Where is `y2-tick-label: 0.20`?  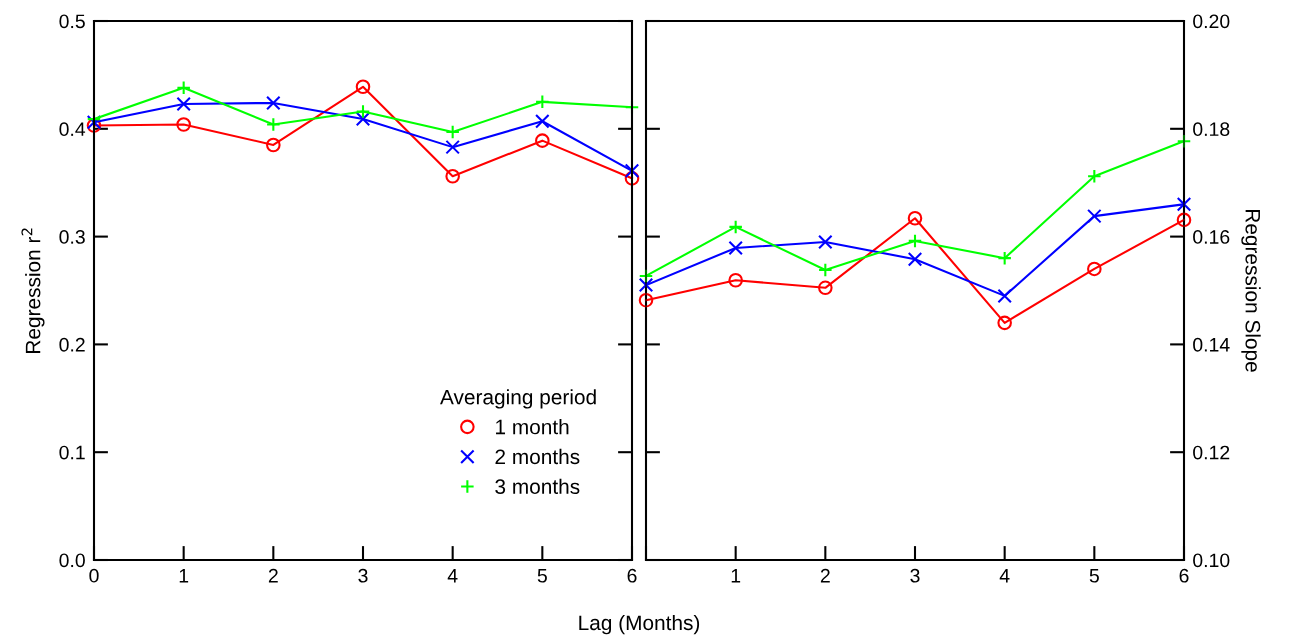
y2-tick-label: 0.20 is located at coordinates (1211, 21).